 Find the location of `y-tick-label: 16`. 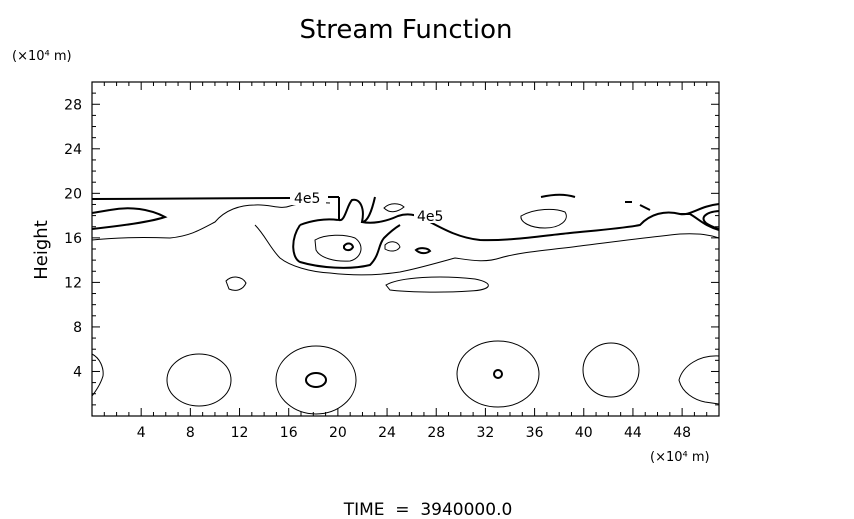

y-tick-label: 16 is located at coordinates (73, 239).